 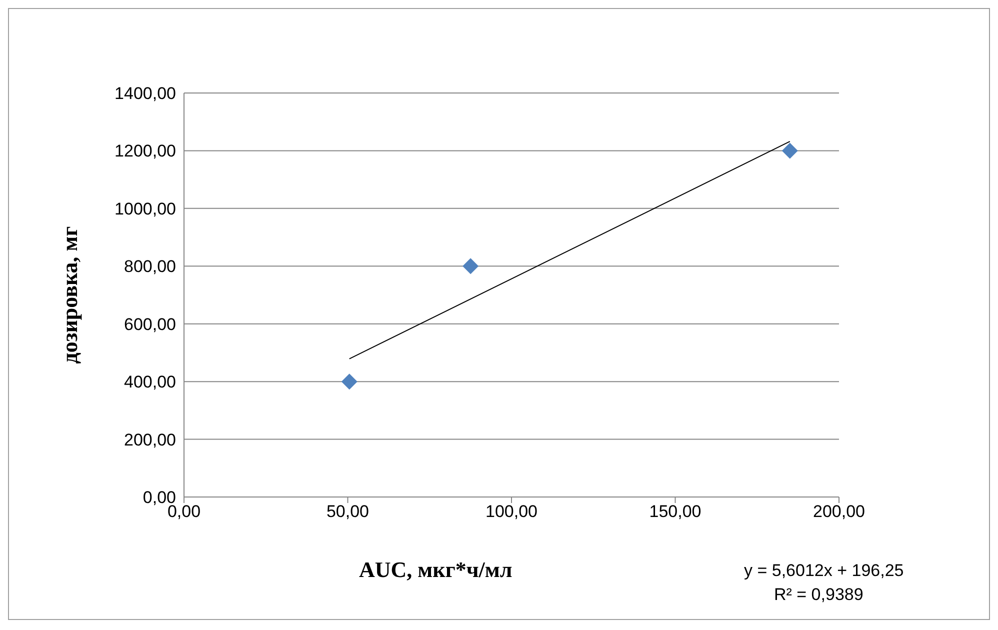 I want to click on y-tick-label: 1000,00, so click(x=145, y=208).